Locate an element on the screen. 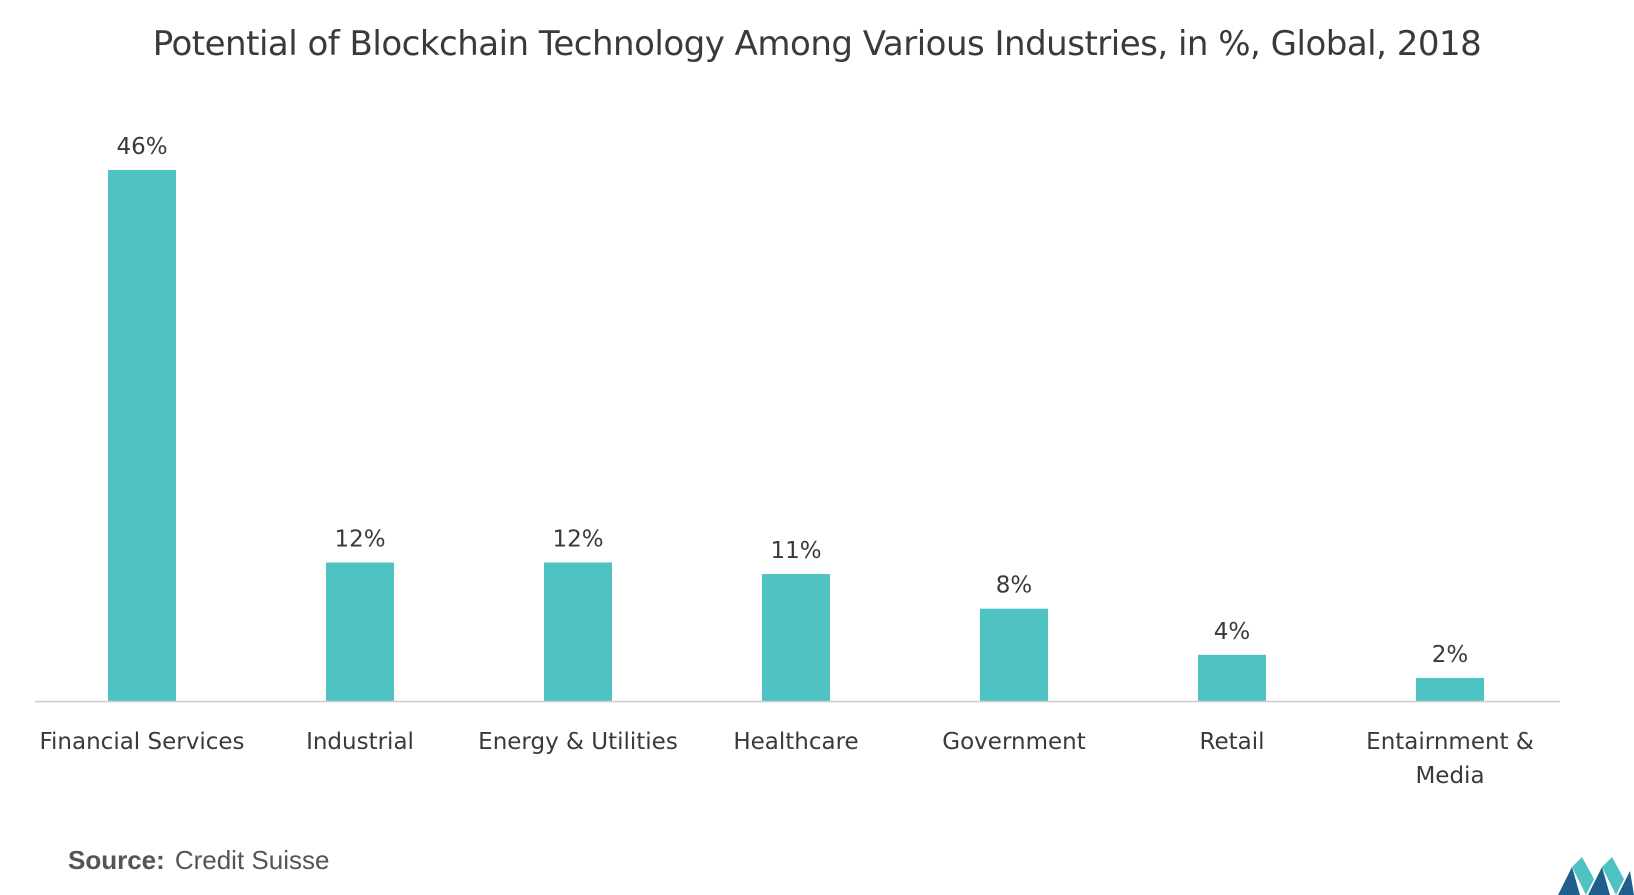  category-label: Energy & Utilities is located at coordinates (578, 742).